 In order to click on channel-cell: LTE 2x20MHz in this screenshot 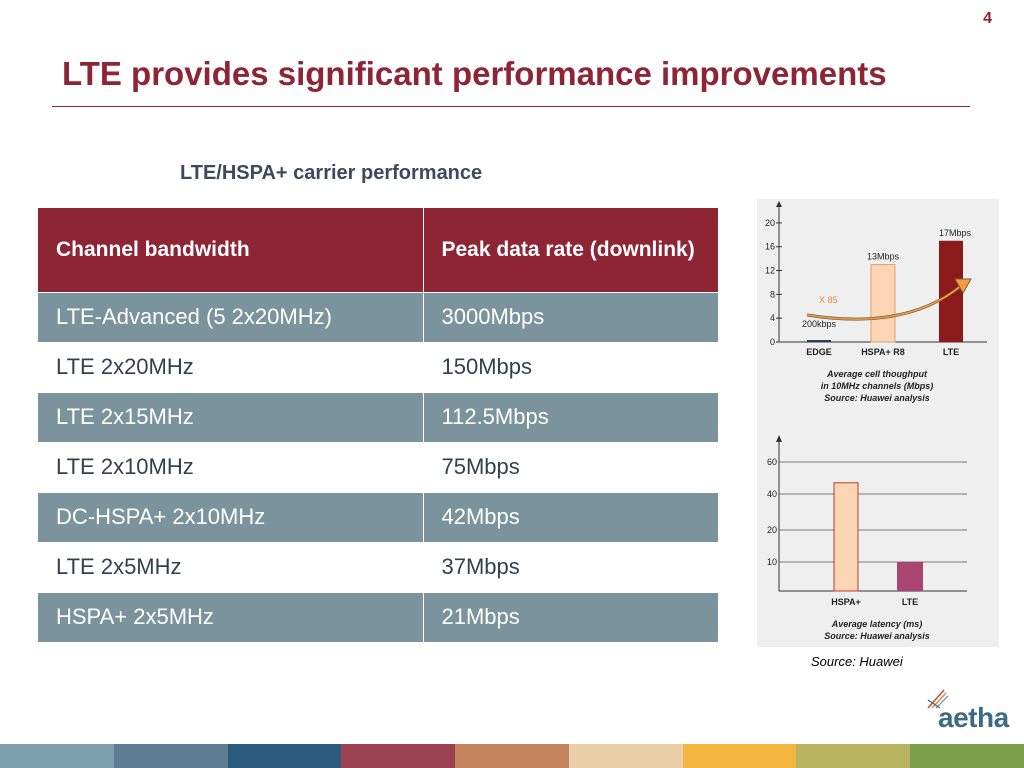, I will do `click(231, 366)`.